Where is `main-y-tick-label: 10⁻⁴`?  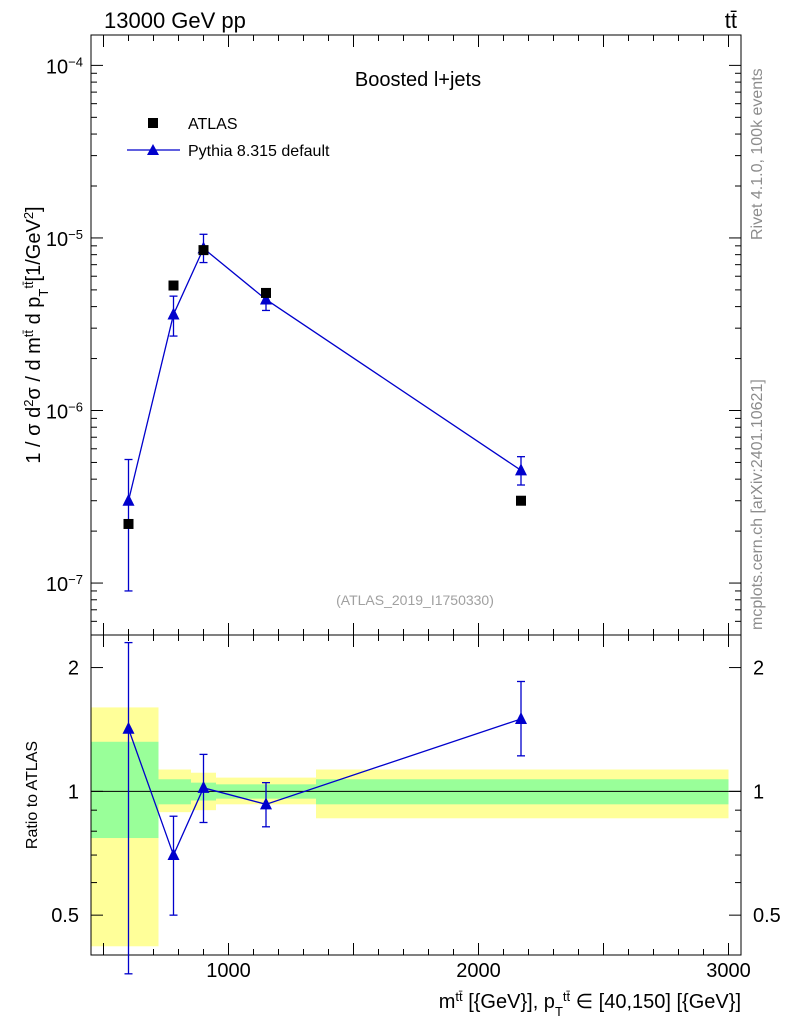 main-y-tick-label: 10⁻⁴ is located at coordinates (64, 66).